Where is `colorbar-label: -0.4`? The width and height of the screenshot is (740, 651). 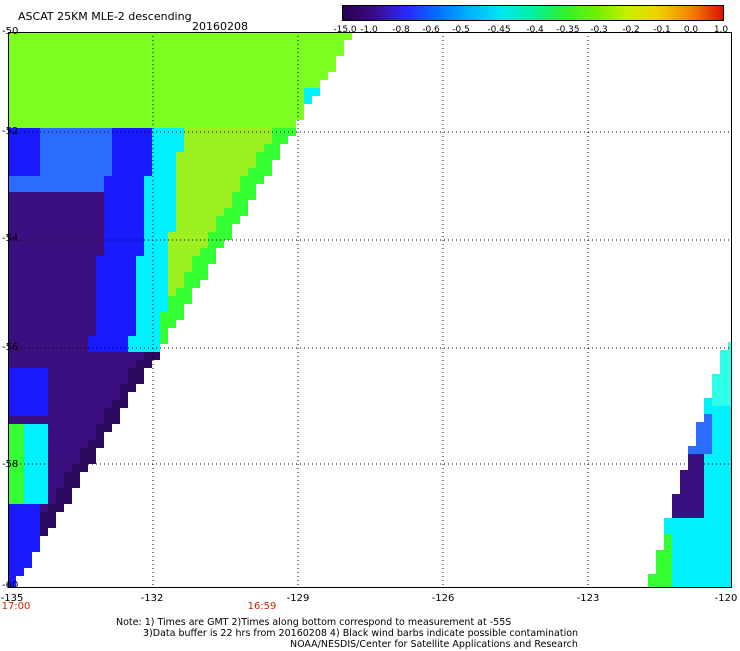 colorbar-label: -0.4 is located at coordinates (535, 30).